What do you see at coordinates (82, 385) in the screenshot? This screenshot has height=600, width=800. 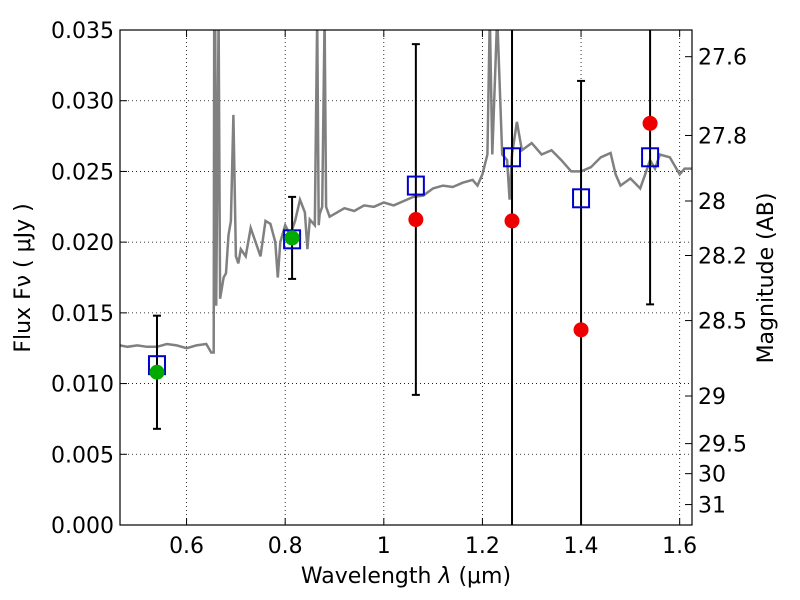 I see `y-tick-label: 0.010` at bounding box center [82, 385].